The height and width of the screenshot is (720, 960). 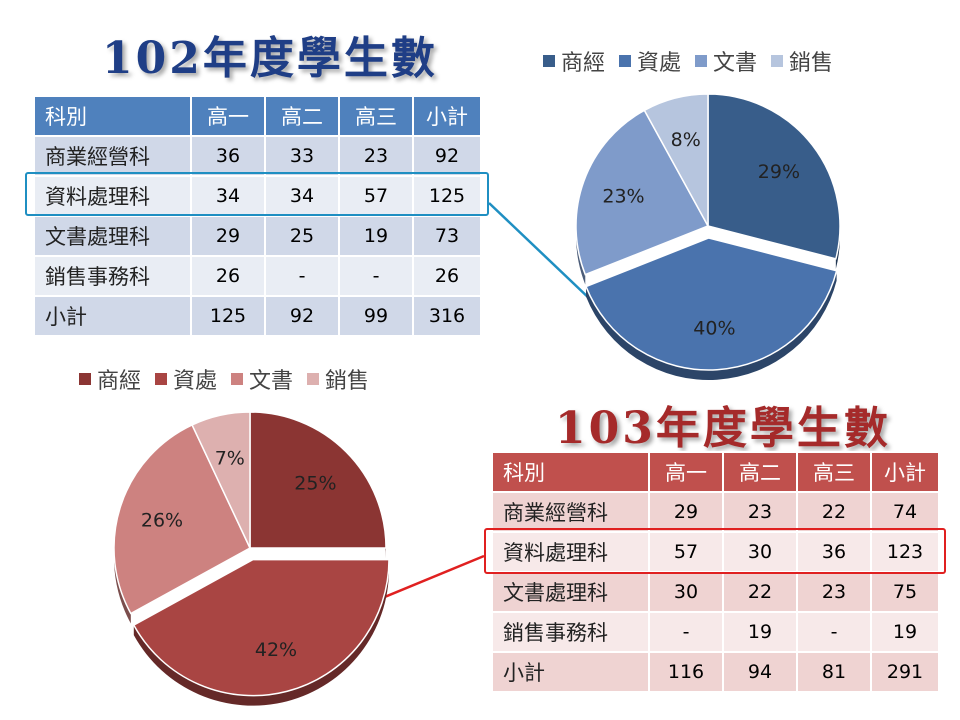 I want to click on value-cell: 94, so click(x=760, y=672).